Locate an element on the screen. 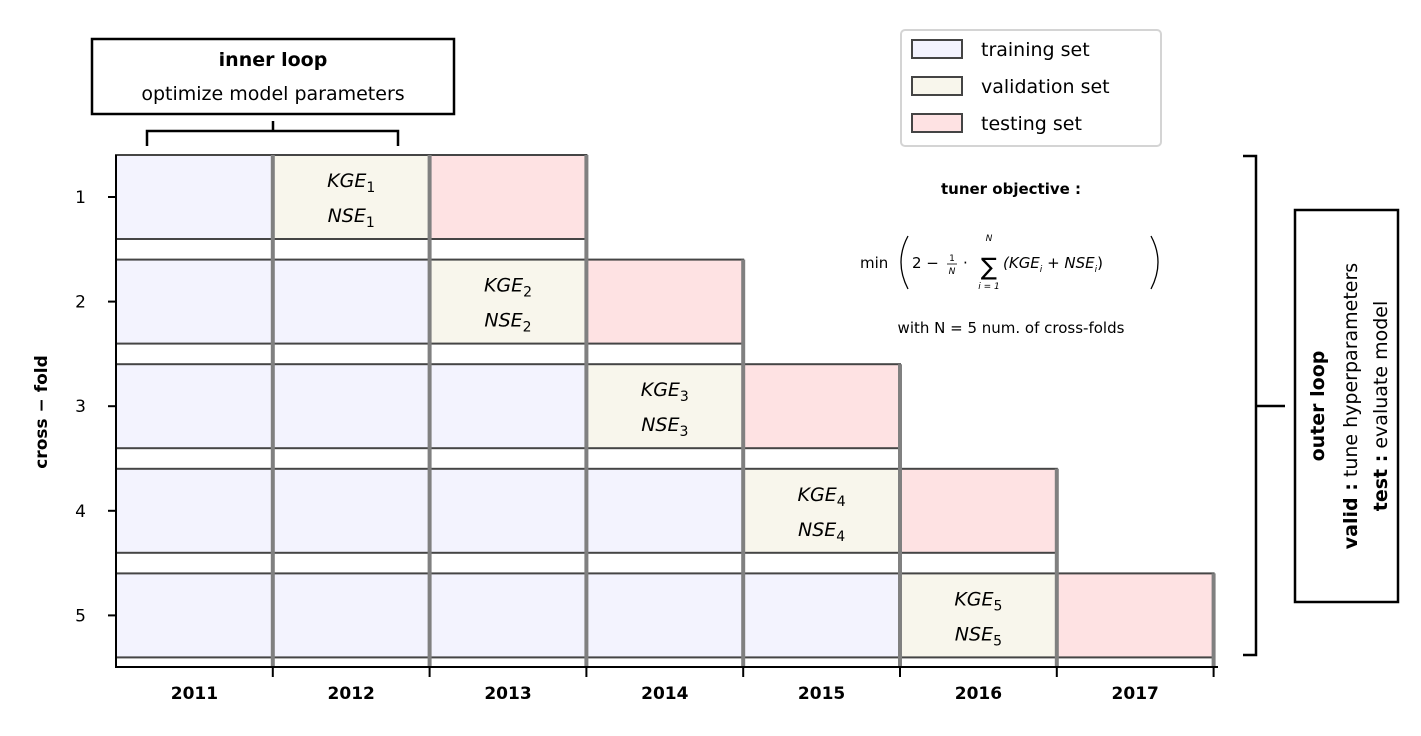 The image size is (1421, 736). sum-lower: i = 1 is located at coordinates (989, 287).